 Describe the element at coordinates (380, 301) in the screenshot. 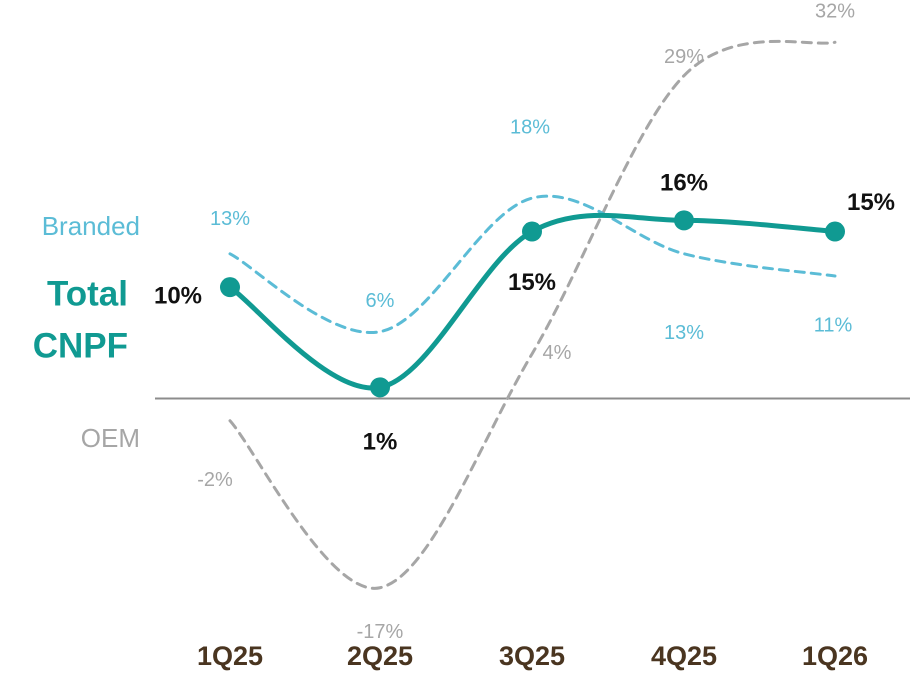

I see `branded-label-2Q25: 6%` at that location.